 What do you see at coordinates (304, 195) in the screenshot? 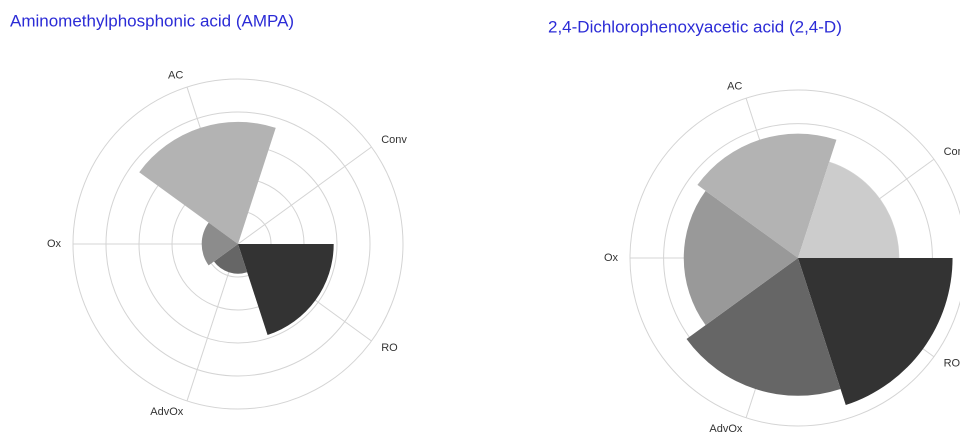
I see `spoke` at bounding box center [304, 195].